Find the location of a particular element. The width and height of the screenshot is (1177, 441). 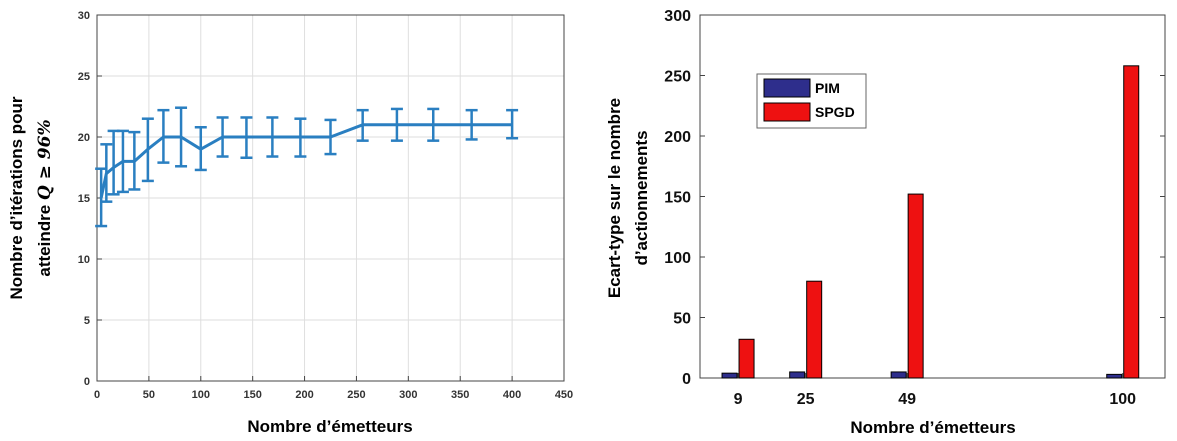

left-x-axis-title: Nombre d’émetteurs is located at coordinates (329, 426).